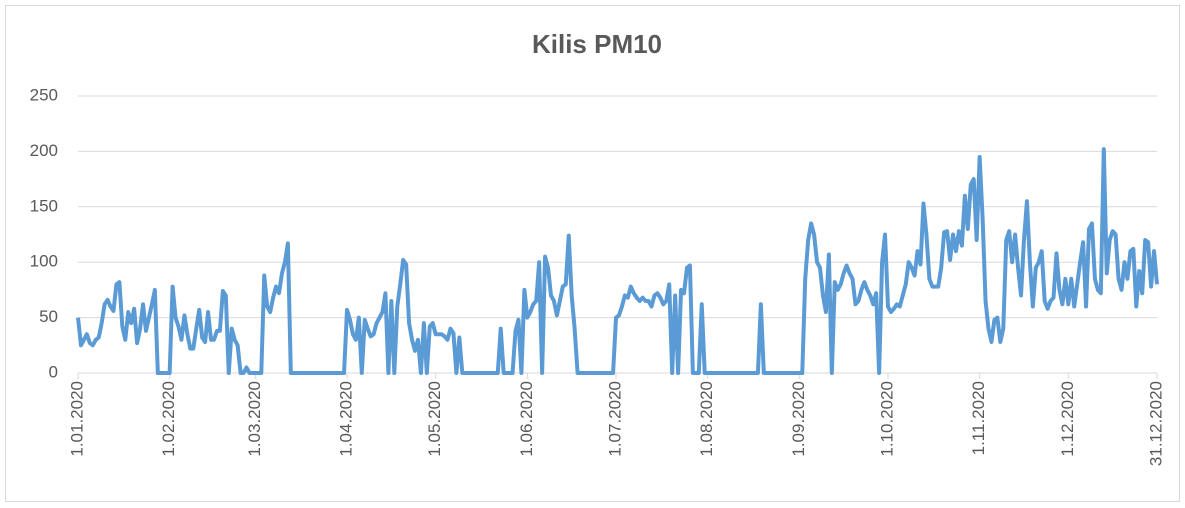 This screenshot has height=508, width=1185. I want to click on y-tick-label: 100, so click(44, 261).